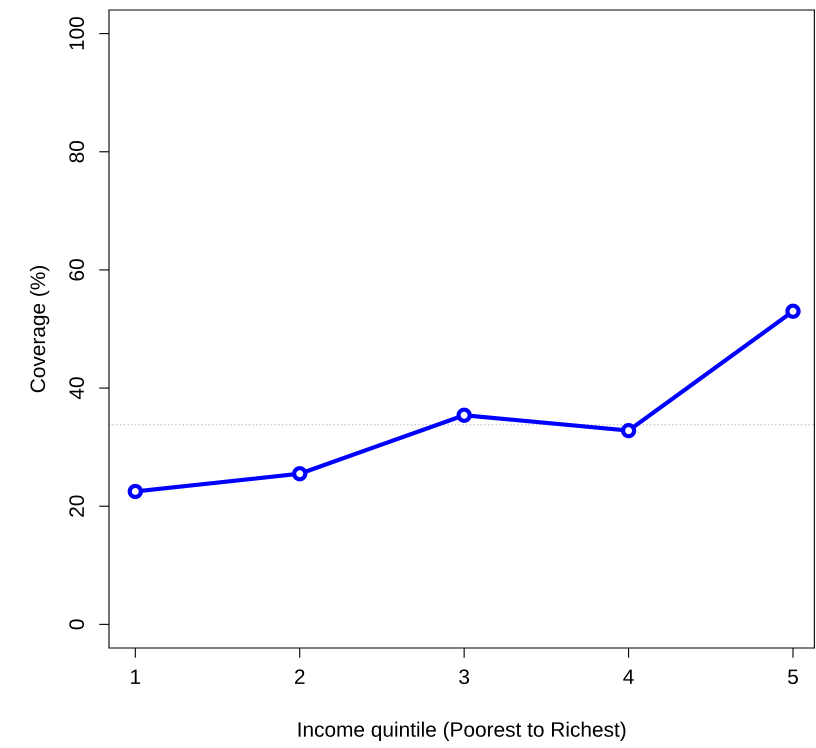  What do you see at coordinates (628, 677) in the screenshot?
I see `x-tick-label: 4` at bounding box center [628, 677].